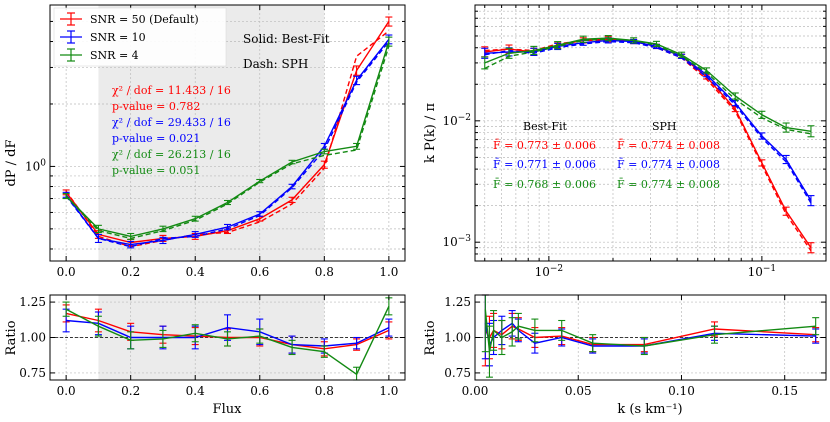  I want to click on x-axis-label: k (s km⁻¹), so click(649, 409).